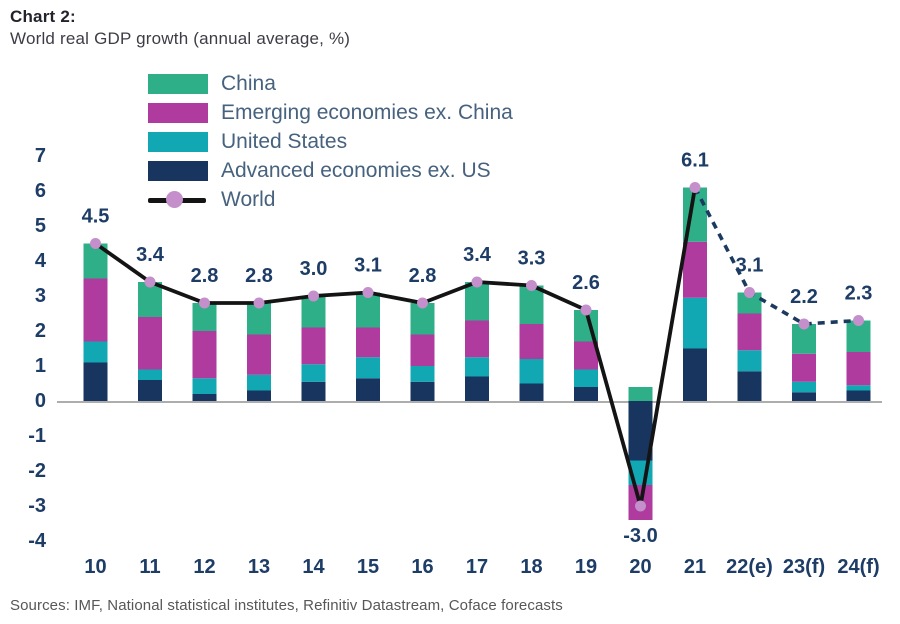 Image resolution: width=900 pixels, height=624 pixels. I want to click on x-axis-tick-label: 19, so click(586, 567).